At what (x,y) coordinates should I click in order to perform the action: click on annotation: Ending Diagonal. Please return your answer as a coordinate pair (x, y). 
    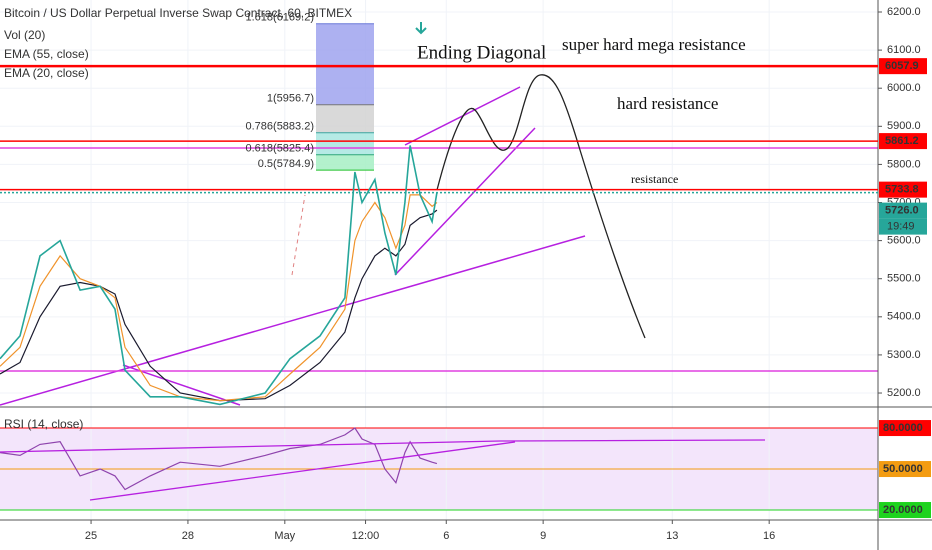
    Looking at the image, I should click on (481, 52).